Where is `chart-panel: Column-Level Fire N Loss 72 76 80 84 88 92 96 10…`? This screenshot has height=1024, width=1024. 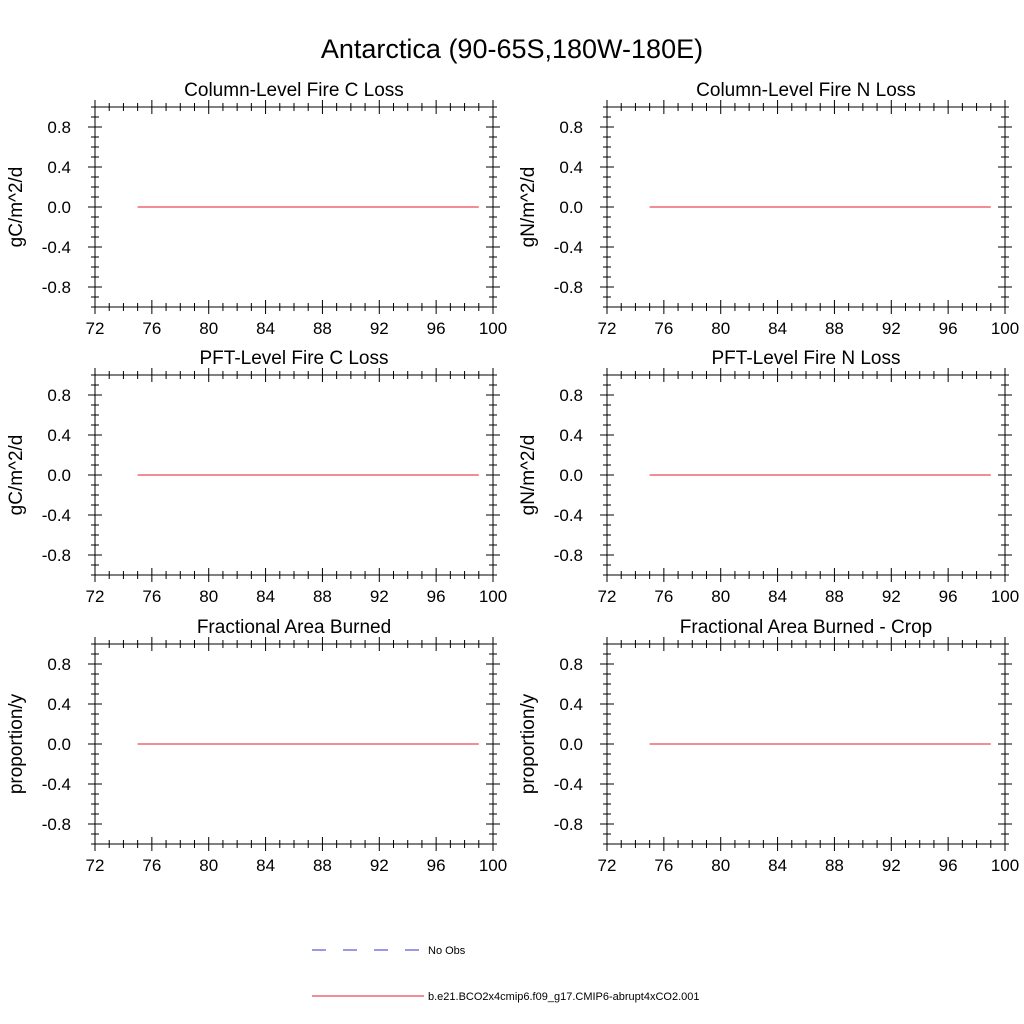 chart-panel: Column-Level Fire N Loss 72 76 80 84 88 92 96 10… is located at coordinates (768, 209).